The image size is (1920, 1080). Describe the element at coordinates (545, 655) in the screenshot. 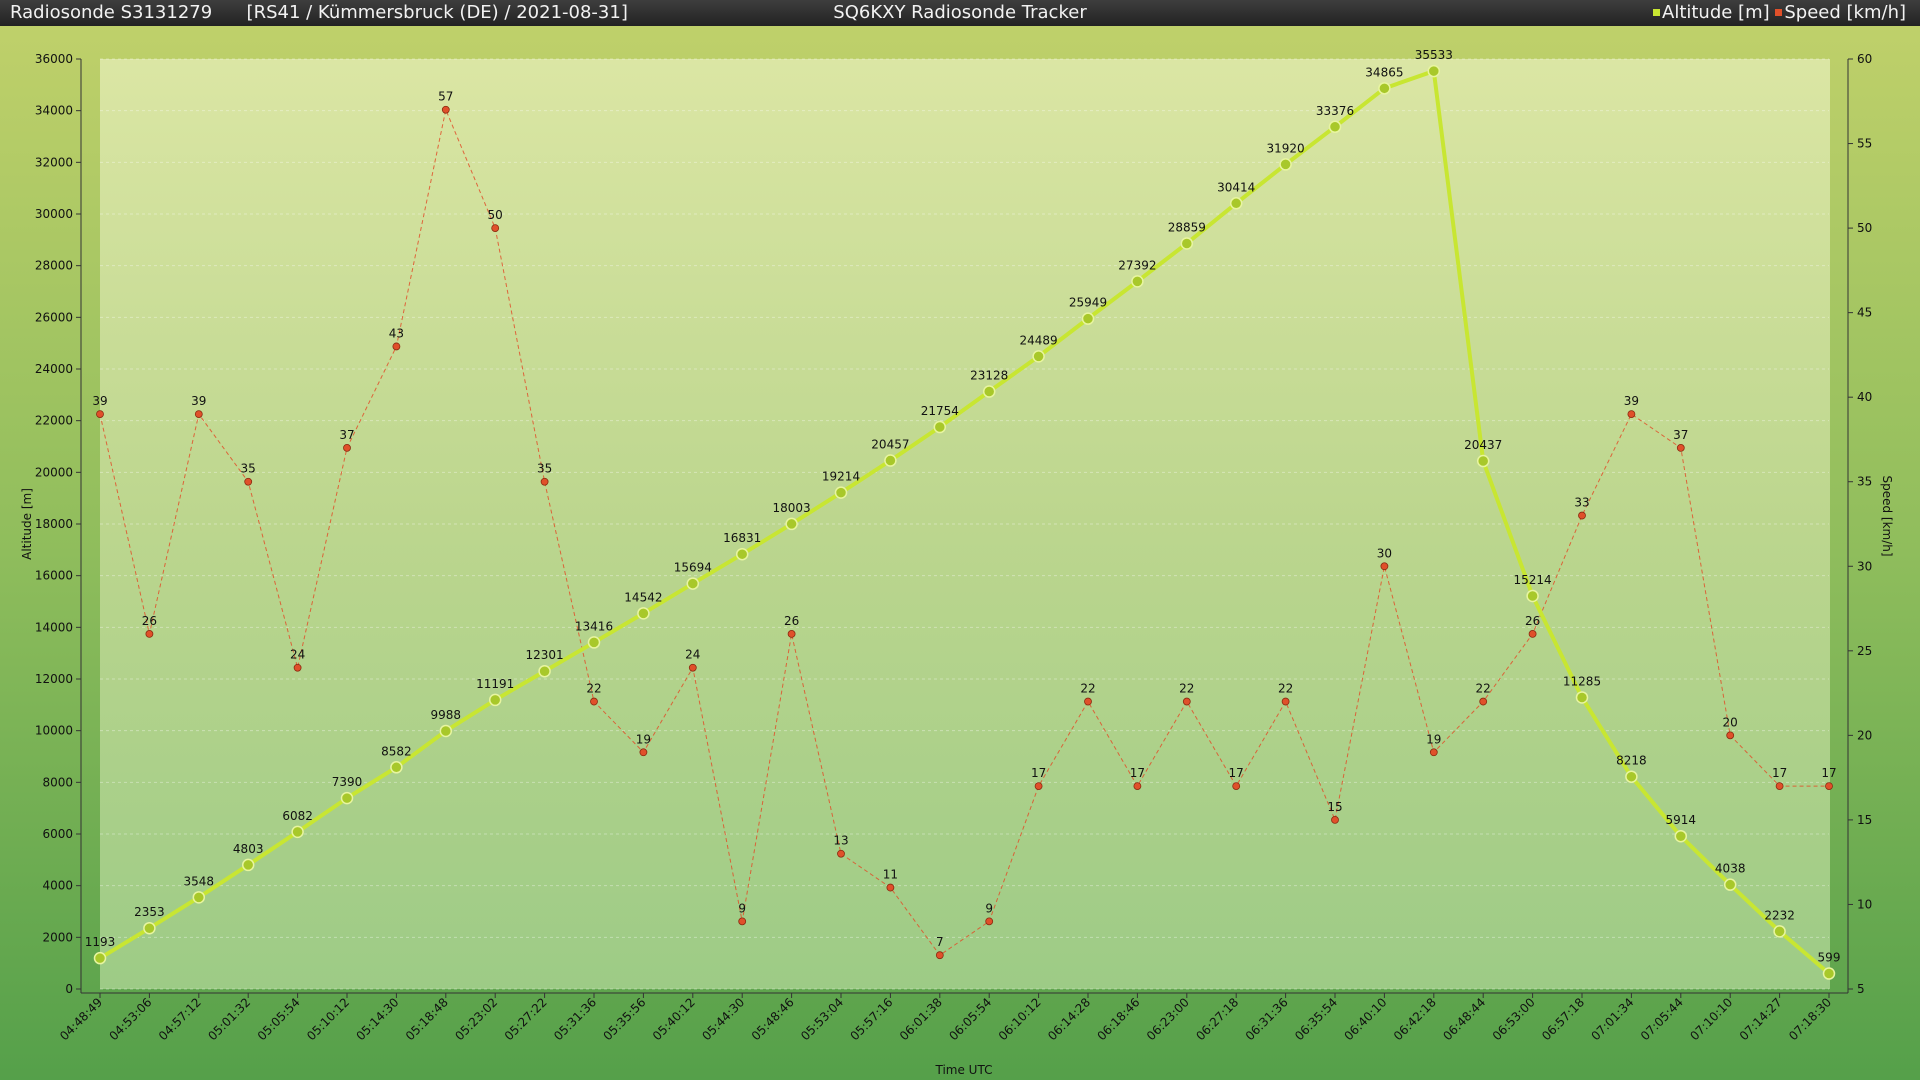

I see `altitude-data-label: 12301` at that location.